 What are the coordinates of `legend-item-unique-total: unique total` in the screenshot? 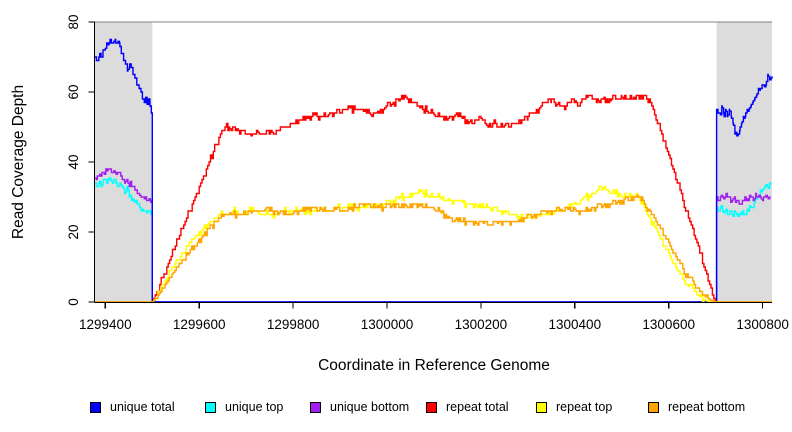 It's located at (132, 407).